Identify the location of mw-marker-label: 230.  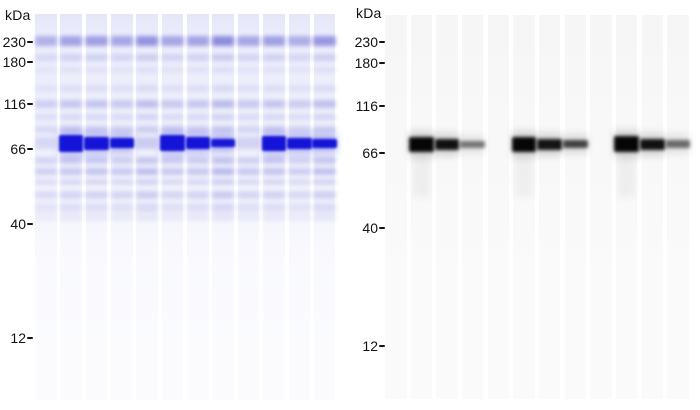
(14, 42).